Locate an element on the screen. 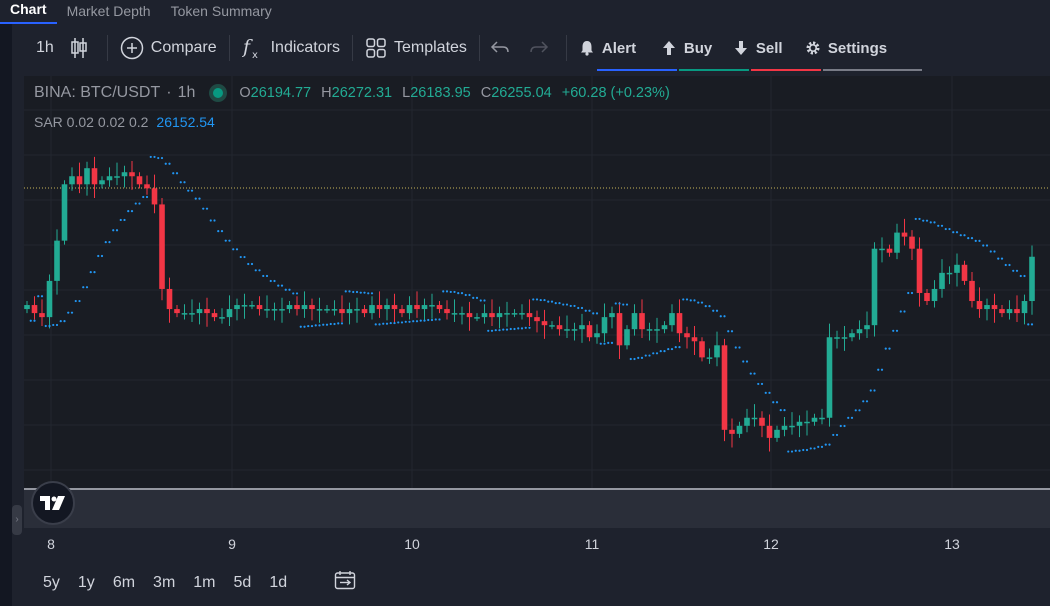 The image size is (1050, 606). sar-indicator-legend: SAR 0.02 0.02 0.2 26152.54 is located at coordinates (124, 122).